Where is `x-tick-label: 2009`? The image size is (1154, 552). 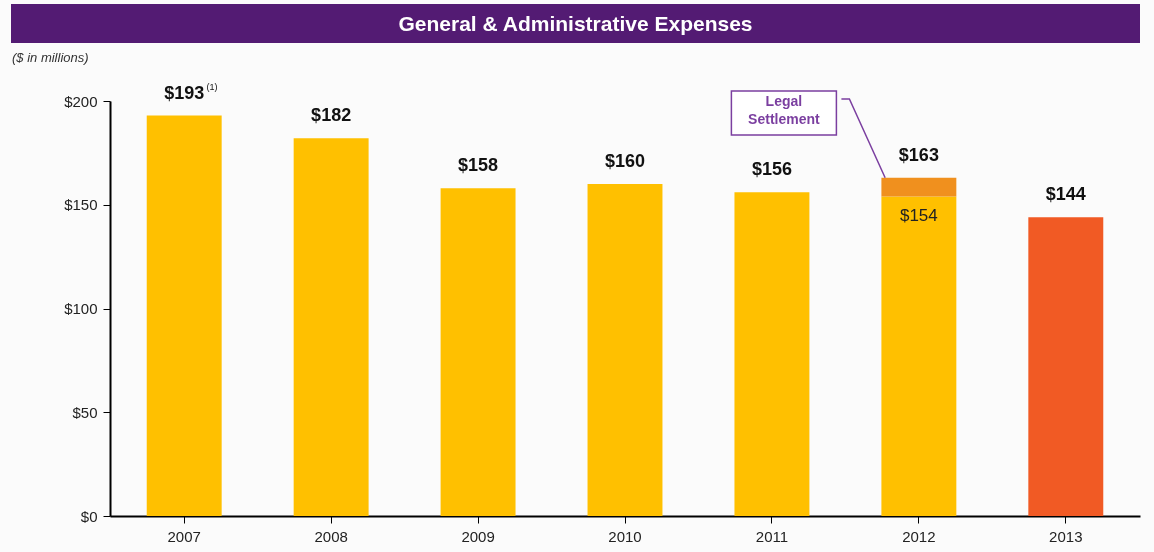 x-tick-label: 2009 is located at coordinates (478, 536).